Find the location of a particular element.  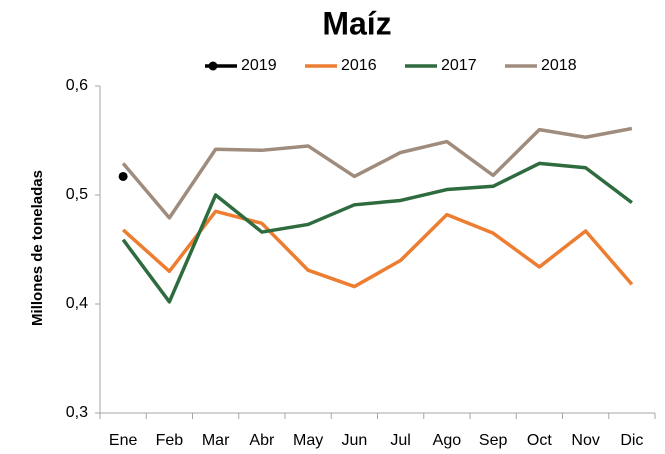

x-tick-label: Feb is located at coordinates (170, 440).